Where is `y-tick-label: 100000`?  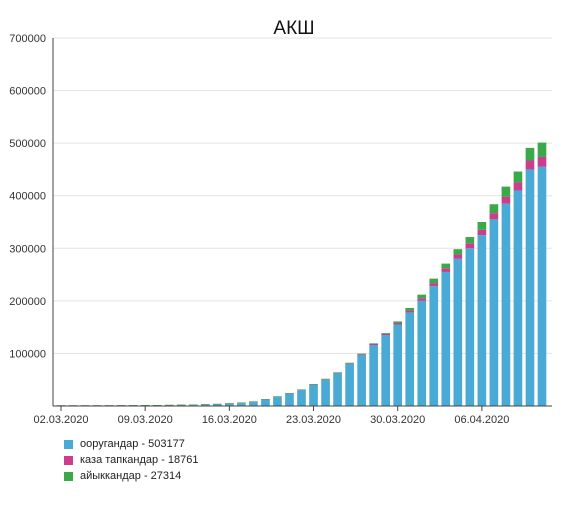 y-tick-label: 100000 is located at coordinates (27, 354).